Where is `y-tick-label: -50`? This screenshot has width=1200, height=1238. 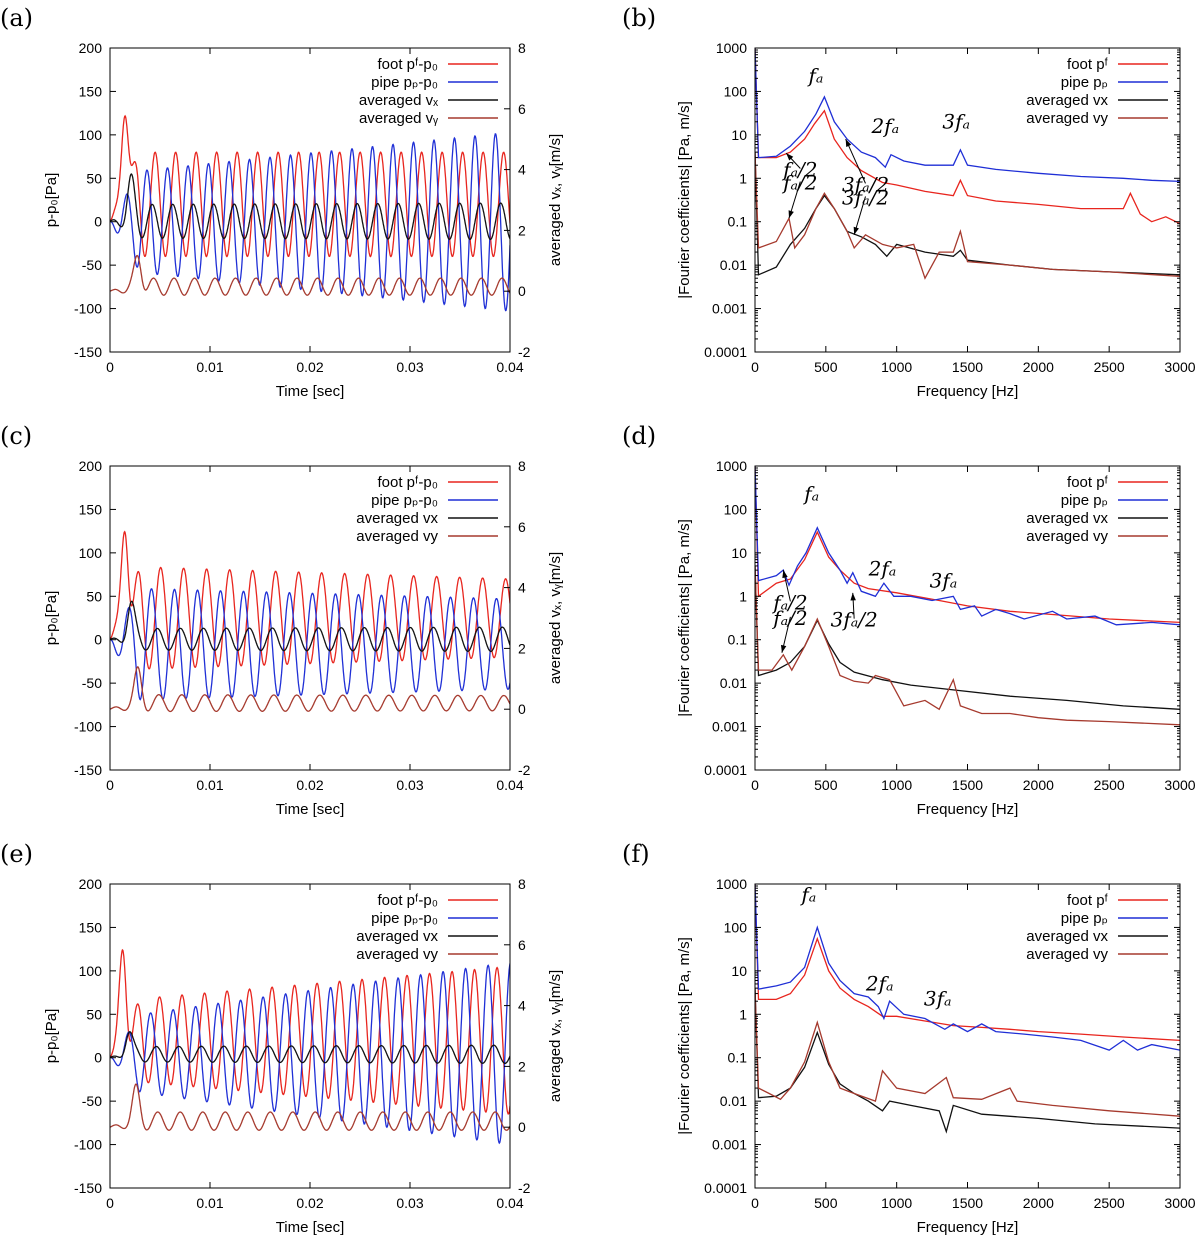
y-tick-label: -50 is located at coordinates (92, 1101).